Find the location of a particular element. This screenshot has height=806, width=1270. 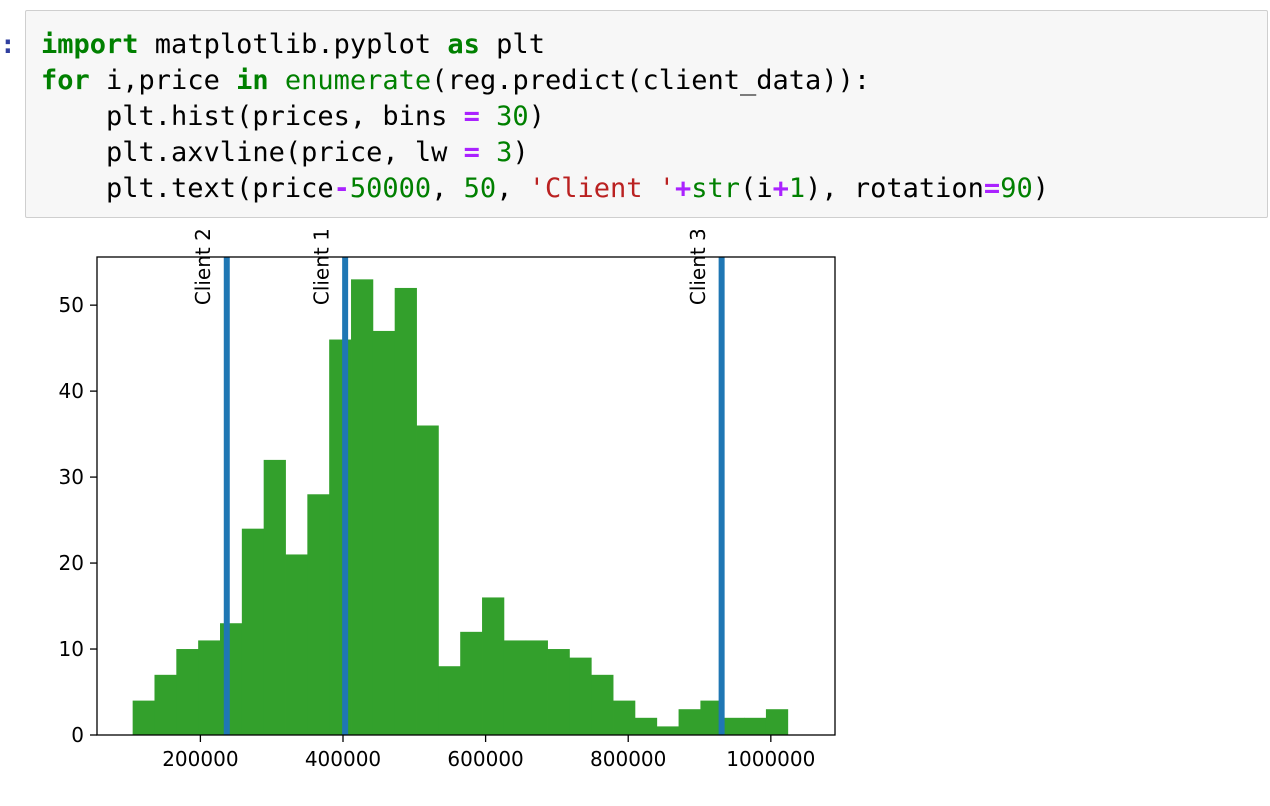

code-token: matplotlib.pyplot is located at coordinates (293, 44).